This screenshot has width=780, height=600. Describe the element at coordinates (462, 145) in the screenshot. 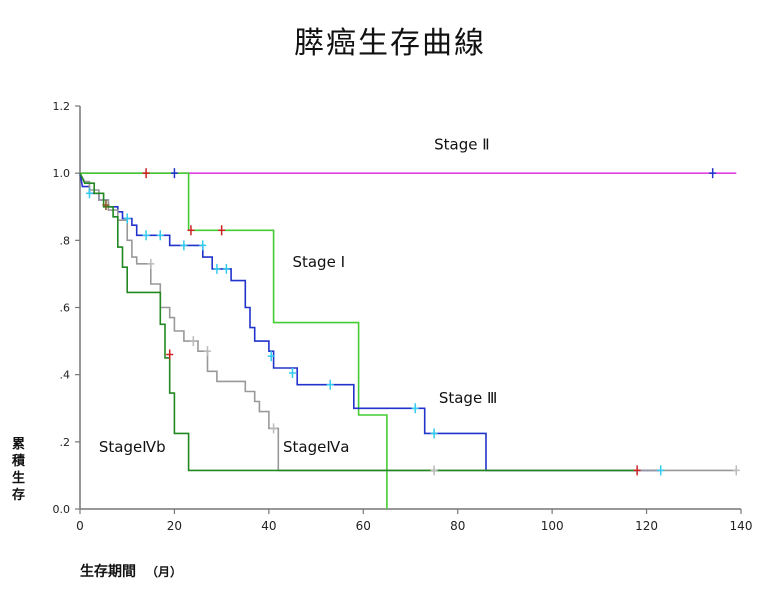

I see `series-label-1: Stage Ⅱ` at that location.